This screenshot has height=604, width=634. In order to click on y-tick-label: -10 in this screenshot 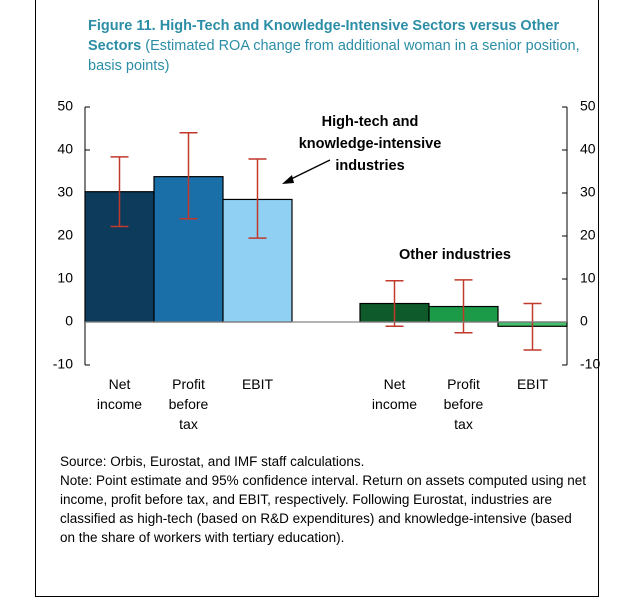, I will do `click(63, 364)`.